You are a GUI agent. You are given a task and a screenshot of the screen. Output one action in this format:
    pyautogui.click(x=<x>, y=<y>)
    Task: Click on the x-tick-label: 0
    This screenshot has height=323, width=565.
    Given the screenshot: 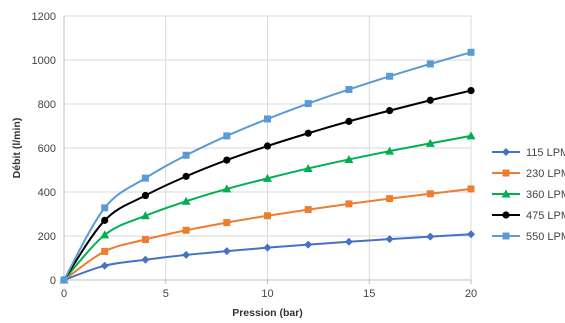 What is the action you would take?
    pyautogui.click(x=64, y=294)
    